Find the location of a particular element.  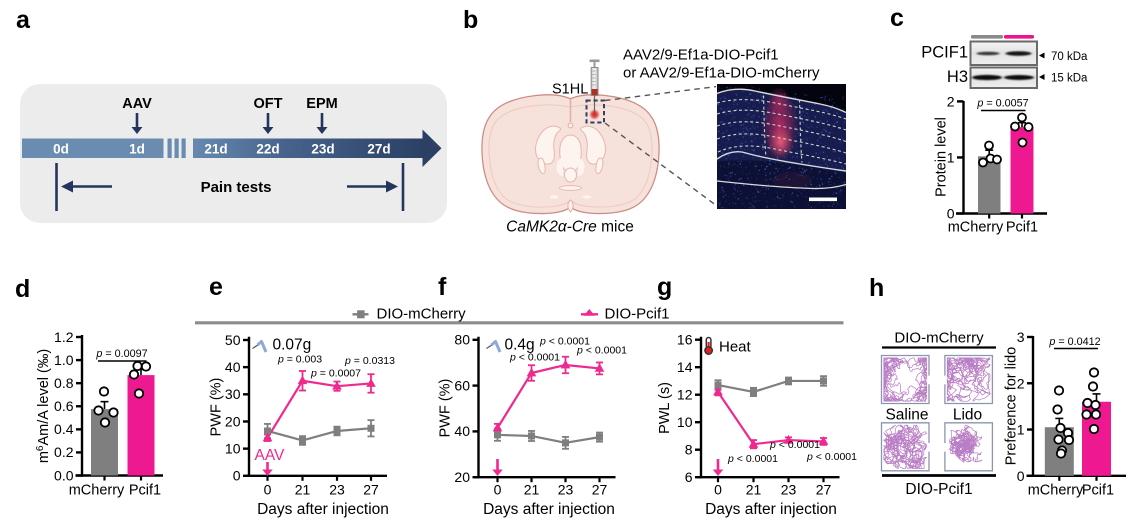

svg-text: 0.6 is located at coordinates (64, 406).